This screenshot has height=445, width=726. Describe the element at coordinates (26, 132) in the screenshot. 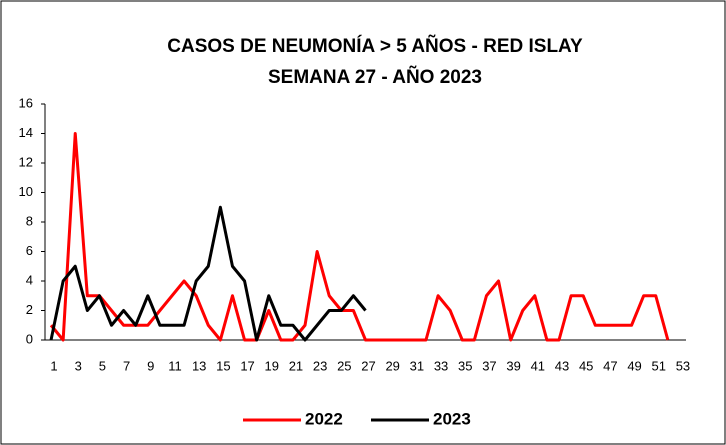

I see `y-tick-label: 14` at that location.